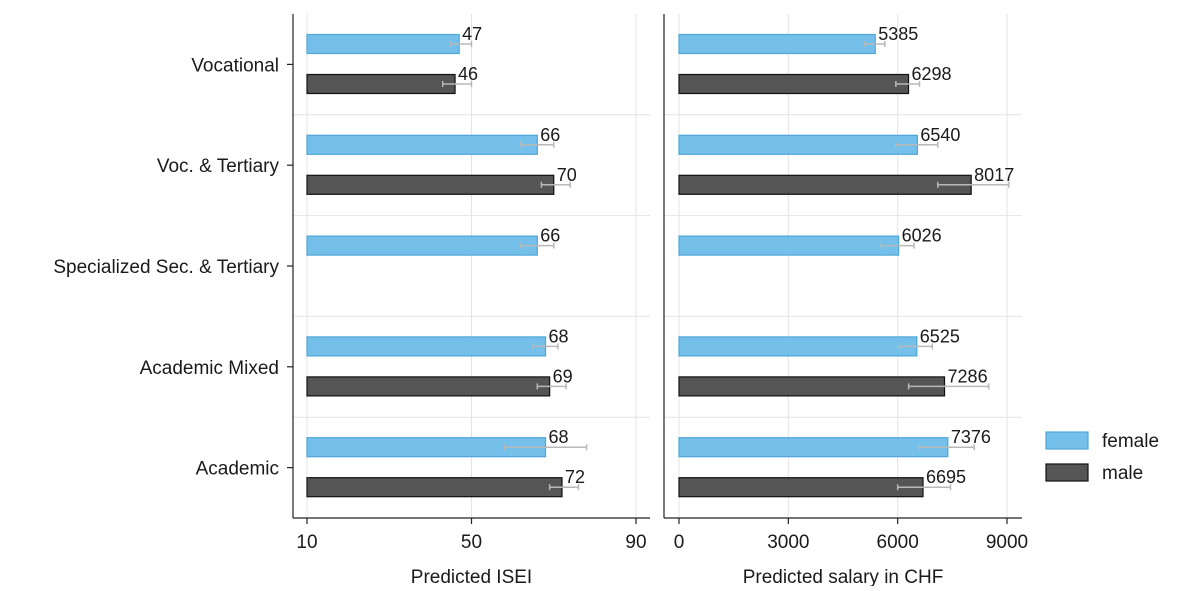 The height and width of the screenshot is (591, 1178). What do you see at coordinates (235, 65) in the screenshot?
I see `category-label: Vocational` at bounding box center [235, 65].